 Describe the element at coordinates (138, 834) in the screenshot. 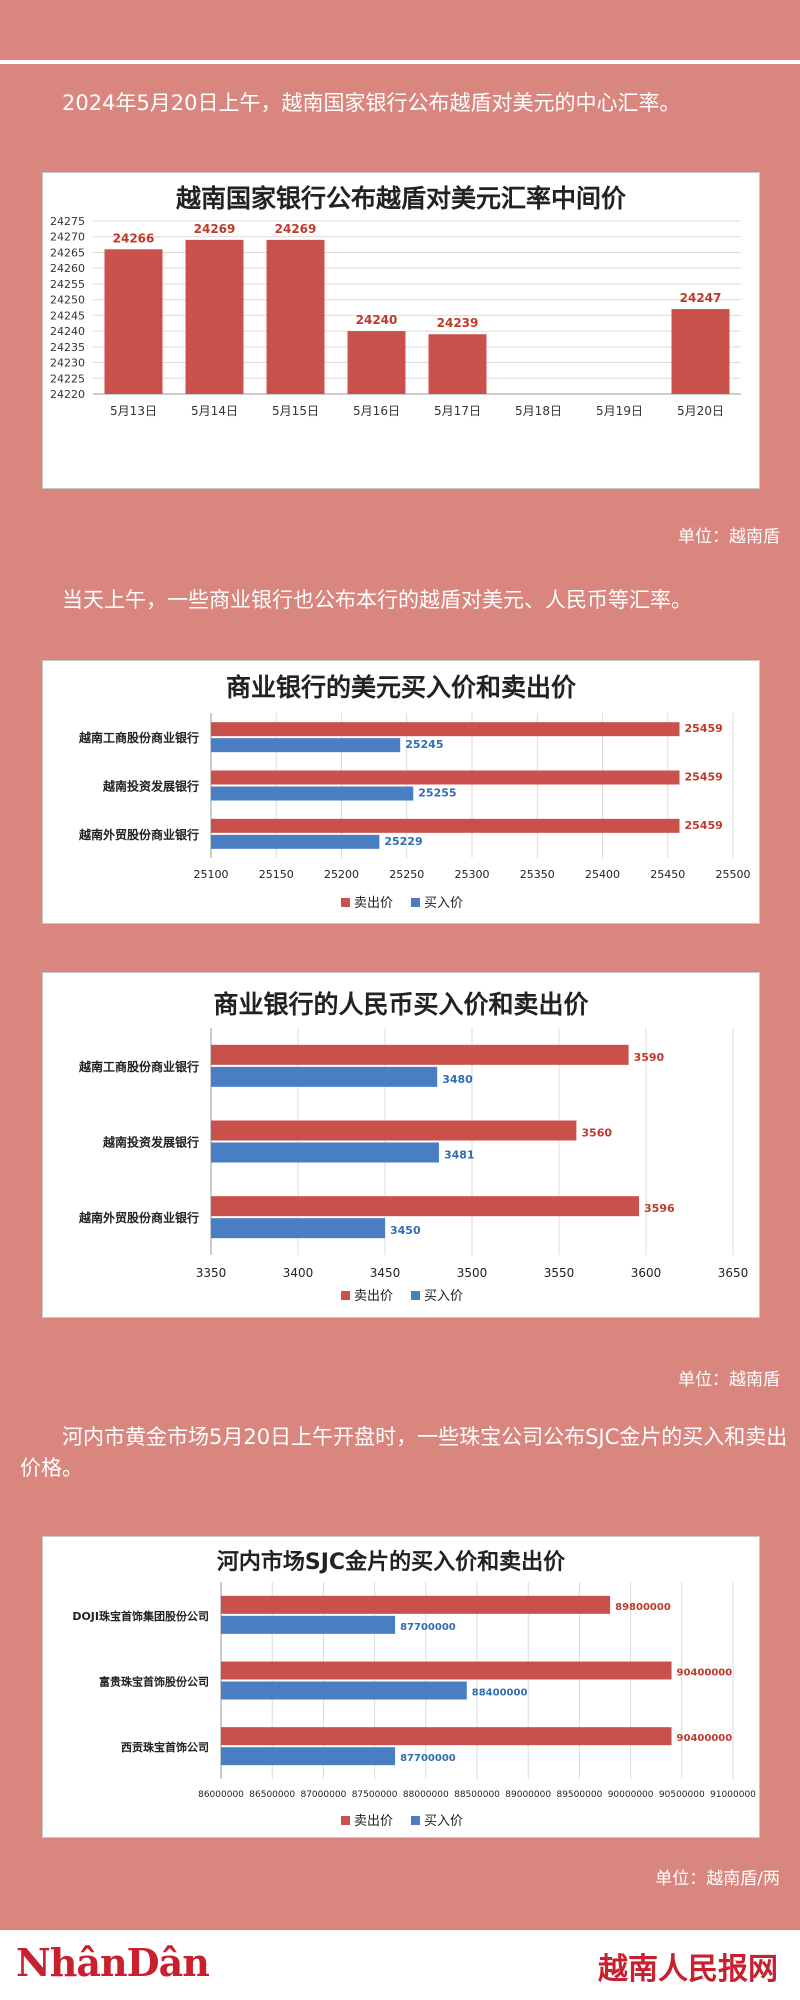

I see `category-label: 越南外贸股份商业银行` at that location.